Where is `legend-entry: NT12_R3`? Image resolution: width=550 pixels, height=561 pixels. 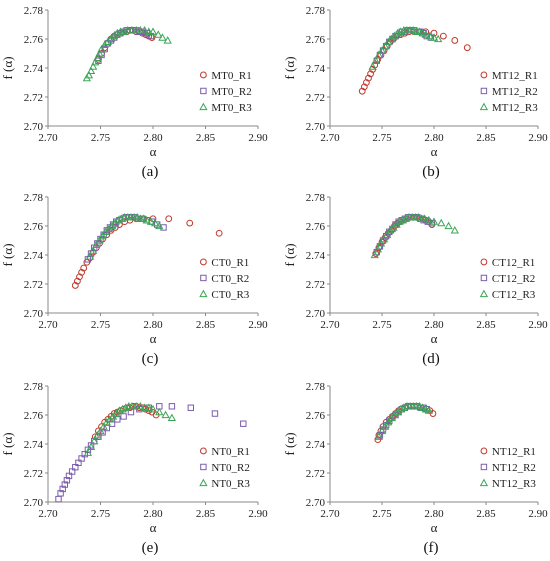
legend-entry: NT12_R3 is located at coordinates (514, 484).